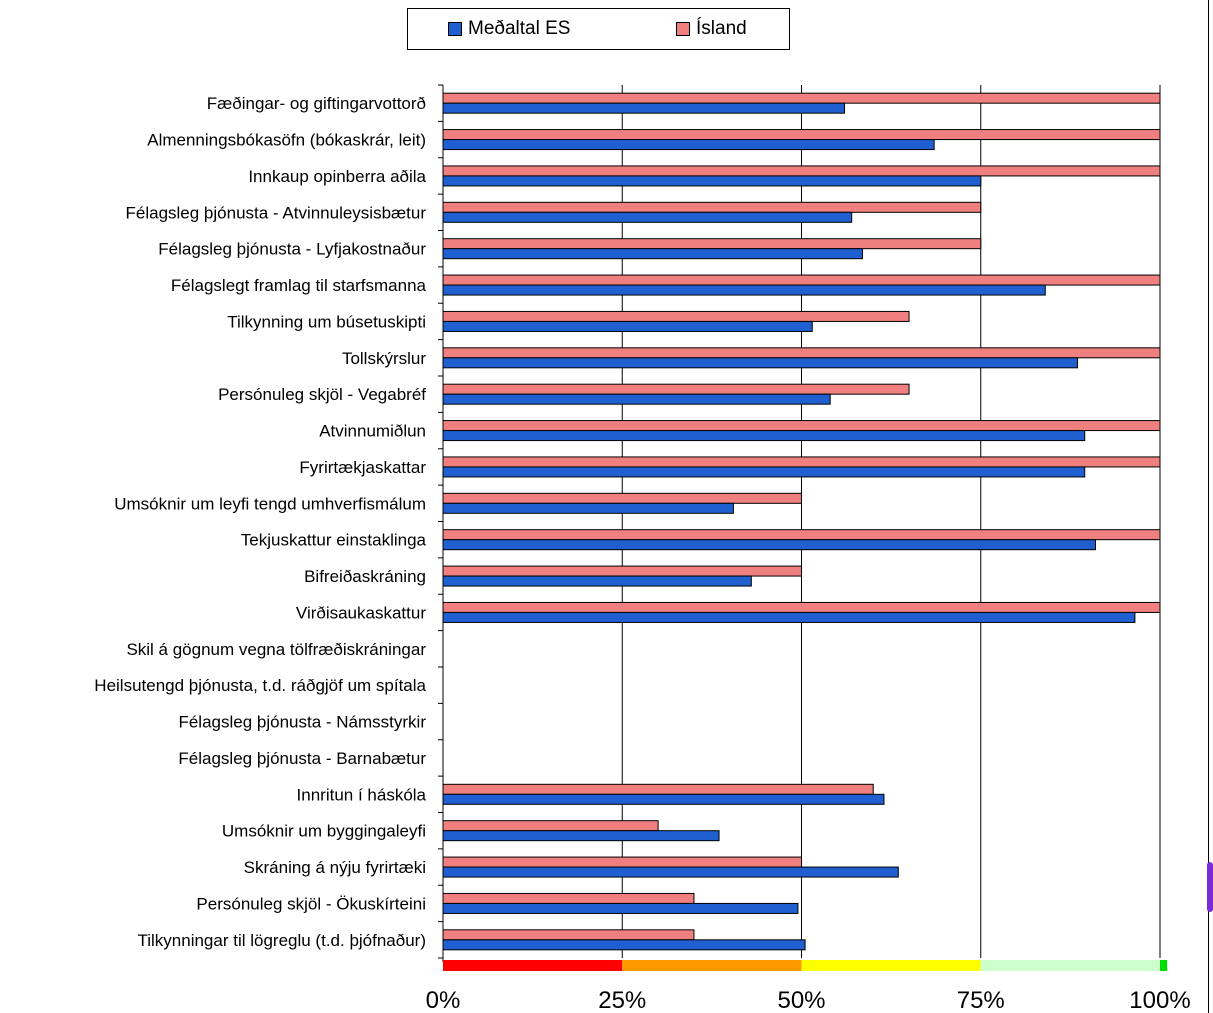 Image resolution: width=1213 pixels, height=1013 pixels. I want to click on category-label: Almenningsbókasöfn (bókaskrár, leit), so click(286, 140).